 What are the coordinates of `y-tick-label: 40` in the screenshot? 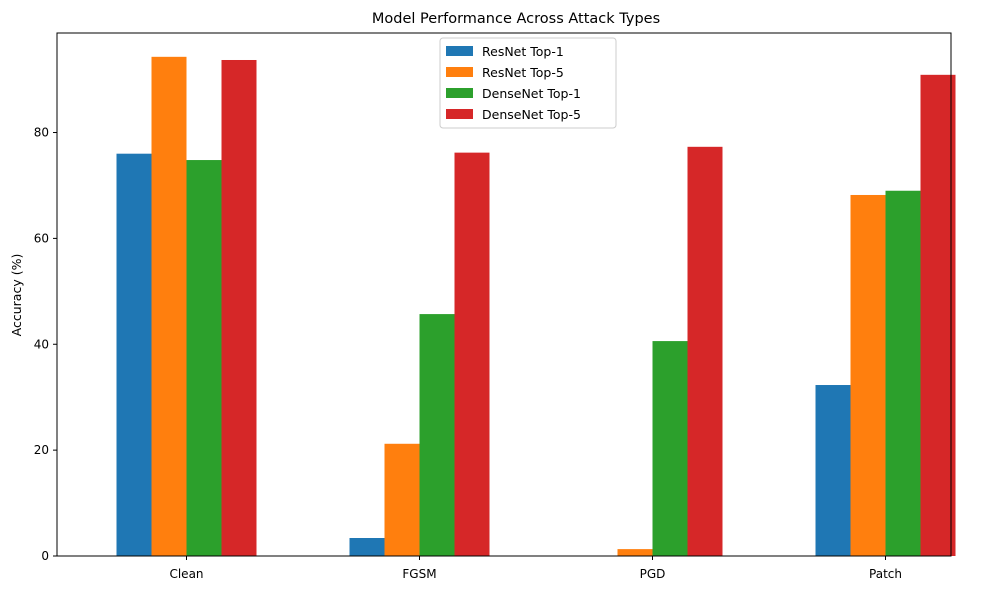 It's located at (41, 344).